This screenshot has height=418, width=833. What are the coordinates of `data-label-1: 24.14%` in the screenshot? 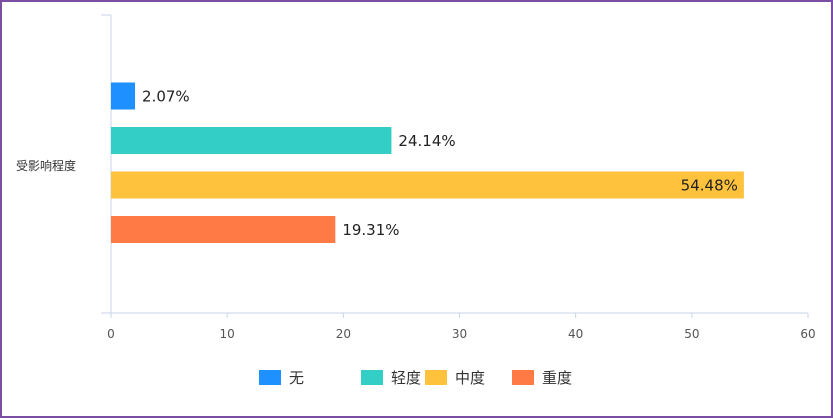 It's located at (426, 141).